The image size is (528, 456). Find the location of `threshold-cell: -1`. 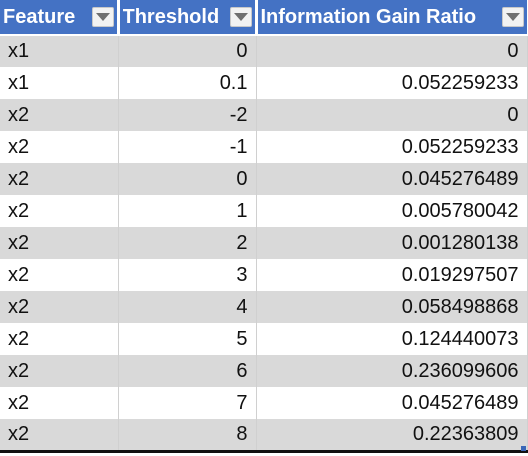

threshold-cell: -1 is located at coordinates (187, 147).